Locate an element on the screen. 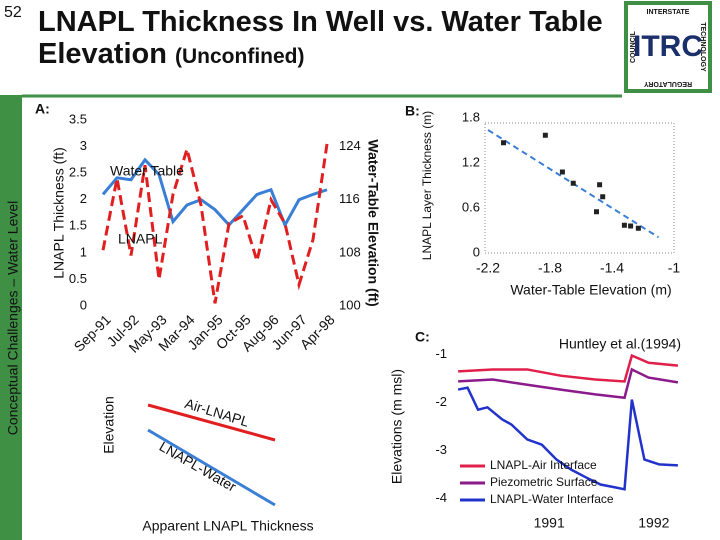 The image size is (720, 540). y-axis-label: LNAPL Thickness (ft) is located at coordinates (59, 213).